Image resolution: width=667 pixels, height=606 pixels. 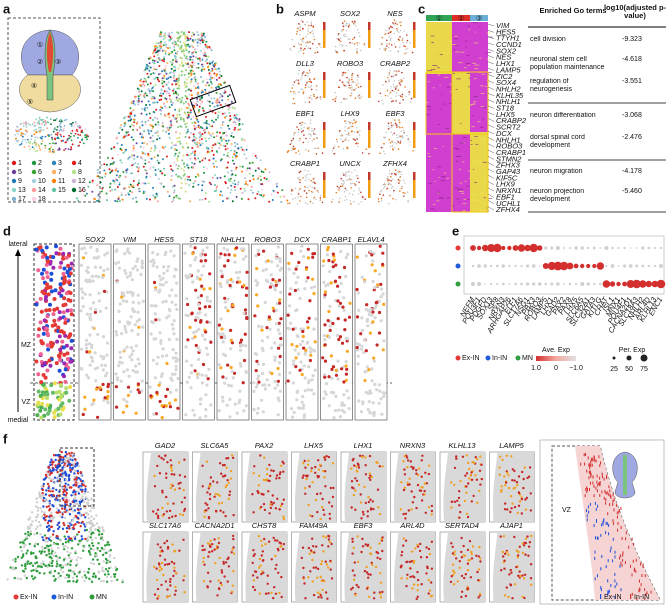 I want to click on p-value: -5.460, so click(x=642, y=192).